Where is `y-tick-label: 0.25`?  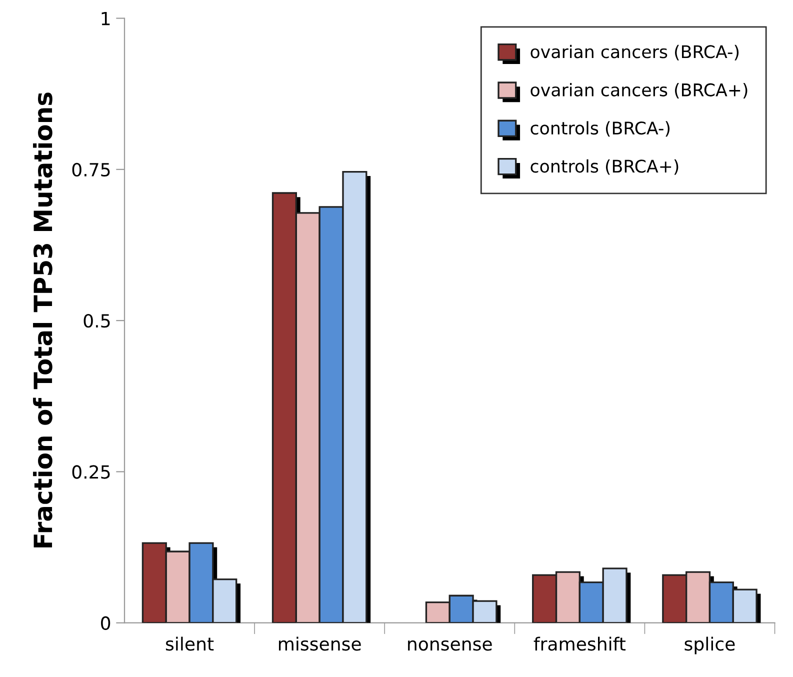 y-tick-label: 0.25 is located at coordinates (91, 472).